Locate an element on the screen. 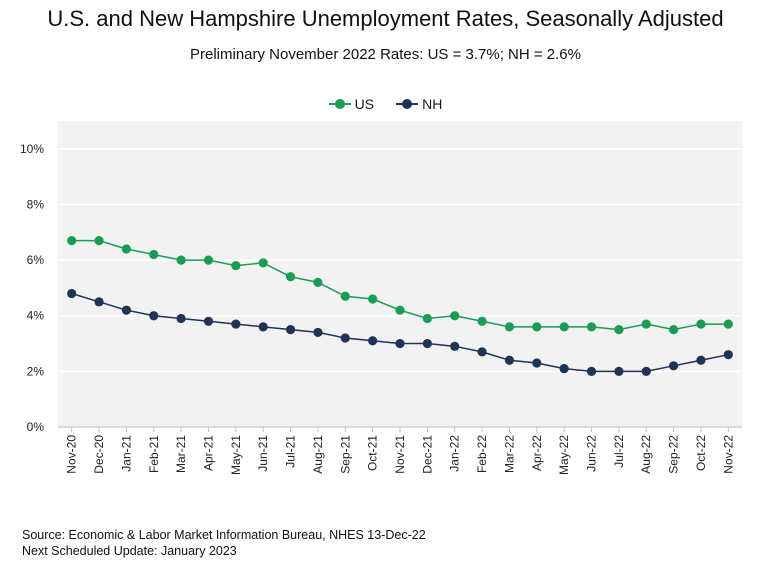  x-tick-label: Jan-21 is located at coordinates (126, 453).